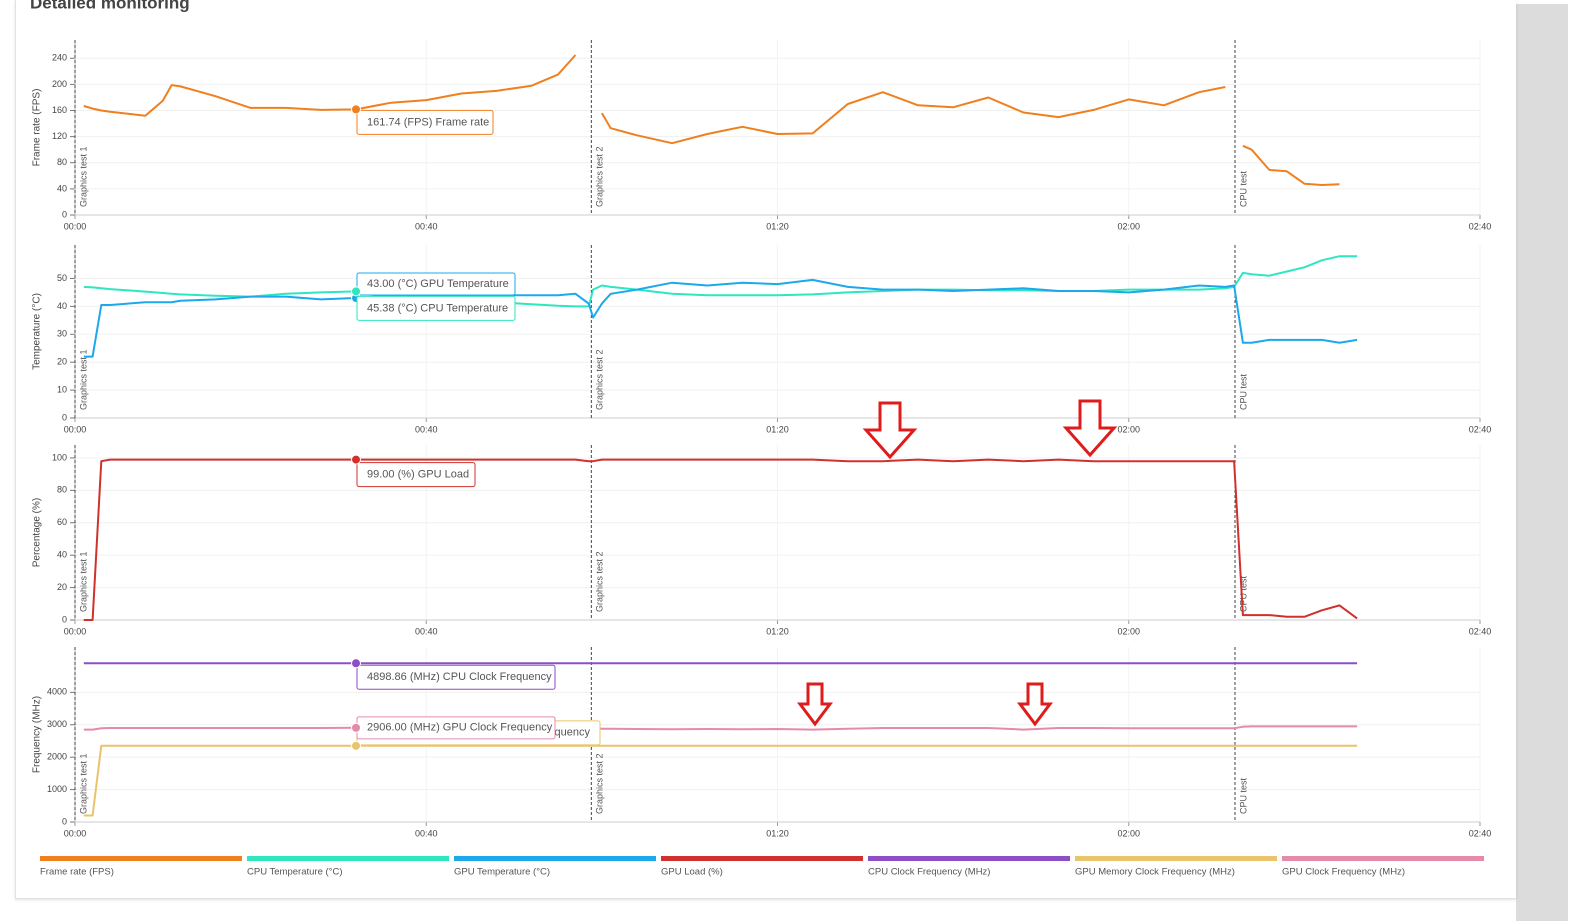  Describe the element at coordinates (57, 789) in the screenshot. I see `y-tick-label: 1000` at that location.